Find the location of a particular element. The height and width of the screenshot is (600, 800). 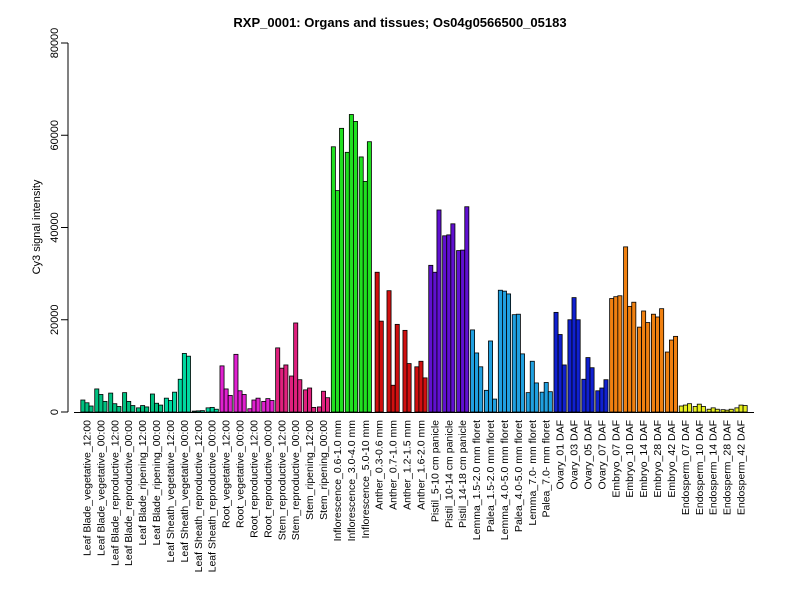

x-category-label: Leaf Sheath_vegetative_12:00 is located at coordinates (171, 491).